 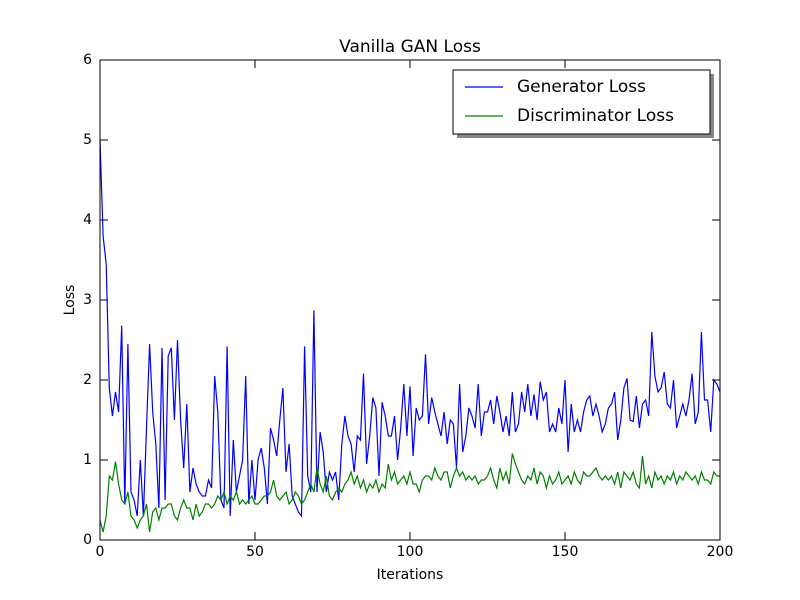 What do you see at coordinates (720, 552) in the screenshot?
I see `x-tick-label: 200` at bounding box center [720, 552].